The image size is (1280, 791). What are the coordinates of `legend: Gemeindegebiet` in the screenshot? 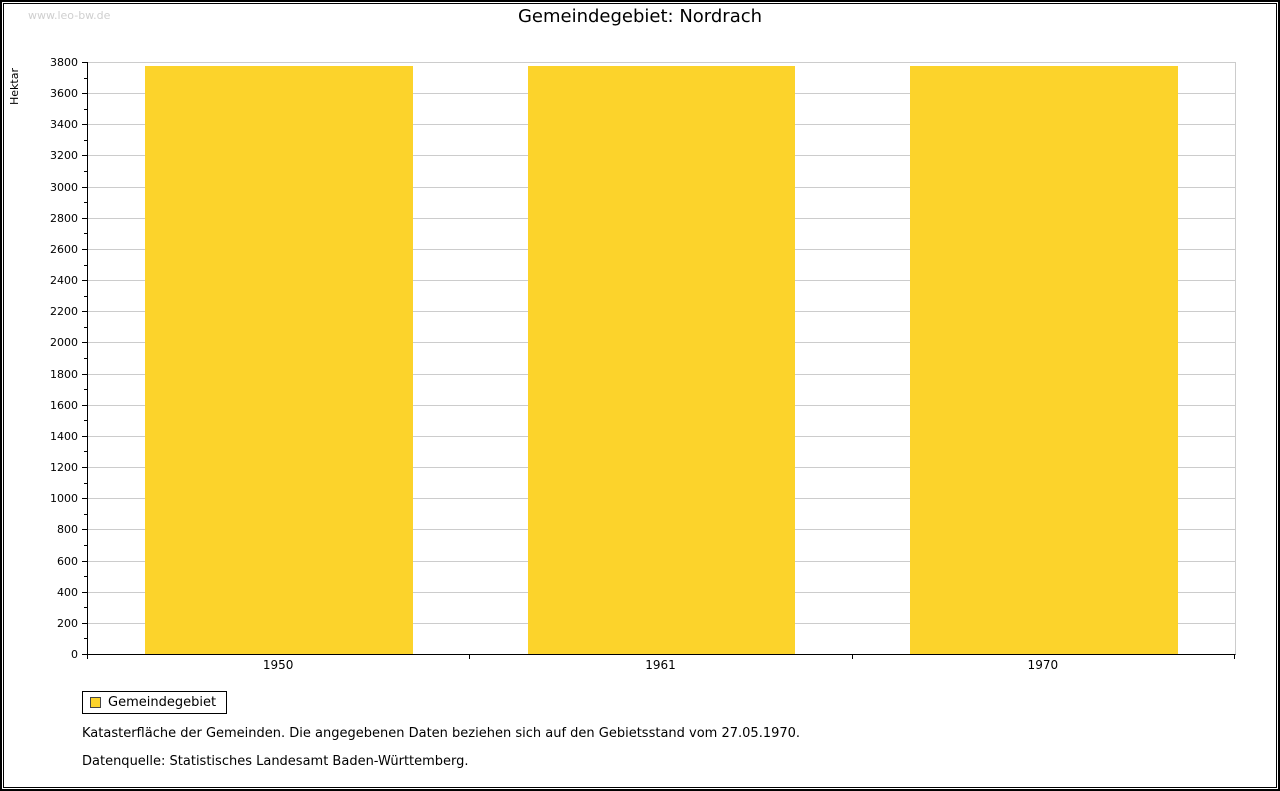 It's located at (155, 702).